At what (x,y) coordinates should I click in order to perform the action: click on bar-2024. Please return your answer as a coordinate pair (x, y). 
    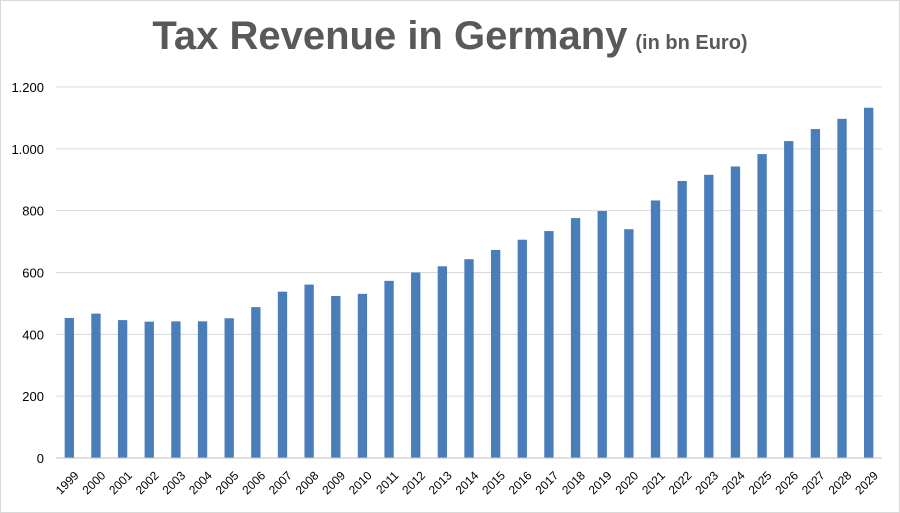
    Looking at the image, I should click on (735, 312).